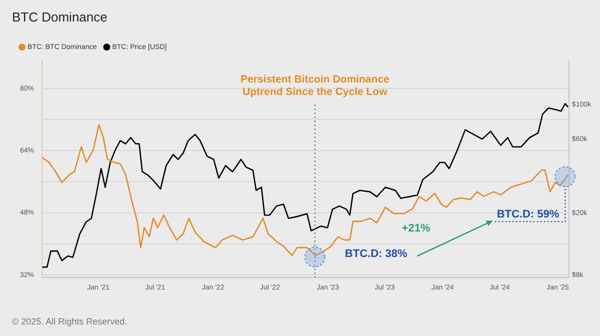  Describe the element at coordinates (416, 228) in the screenshot. I see `annotation: +21%` at that location.